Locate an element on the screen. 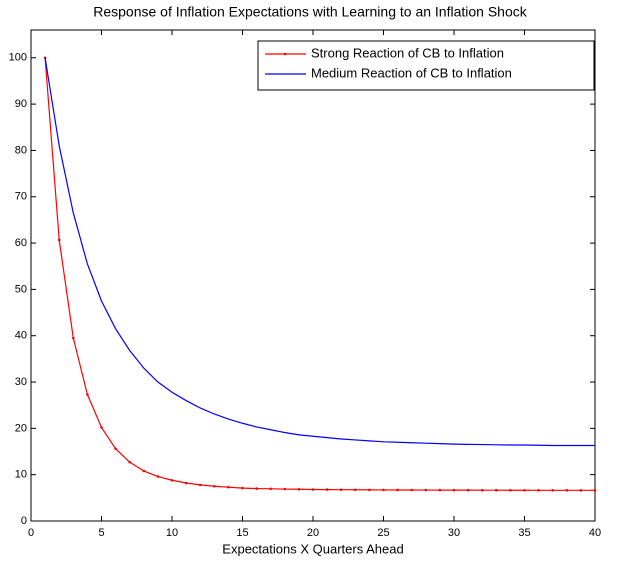  y-tick-label: 40 is located at coordinates (21, 336).